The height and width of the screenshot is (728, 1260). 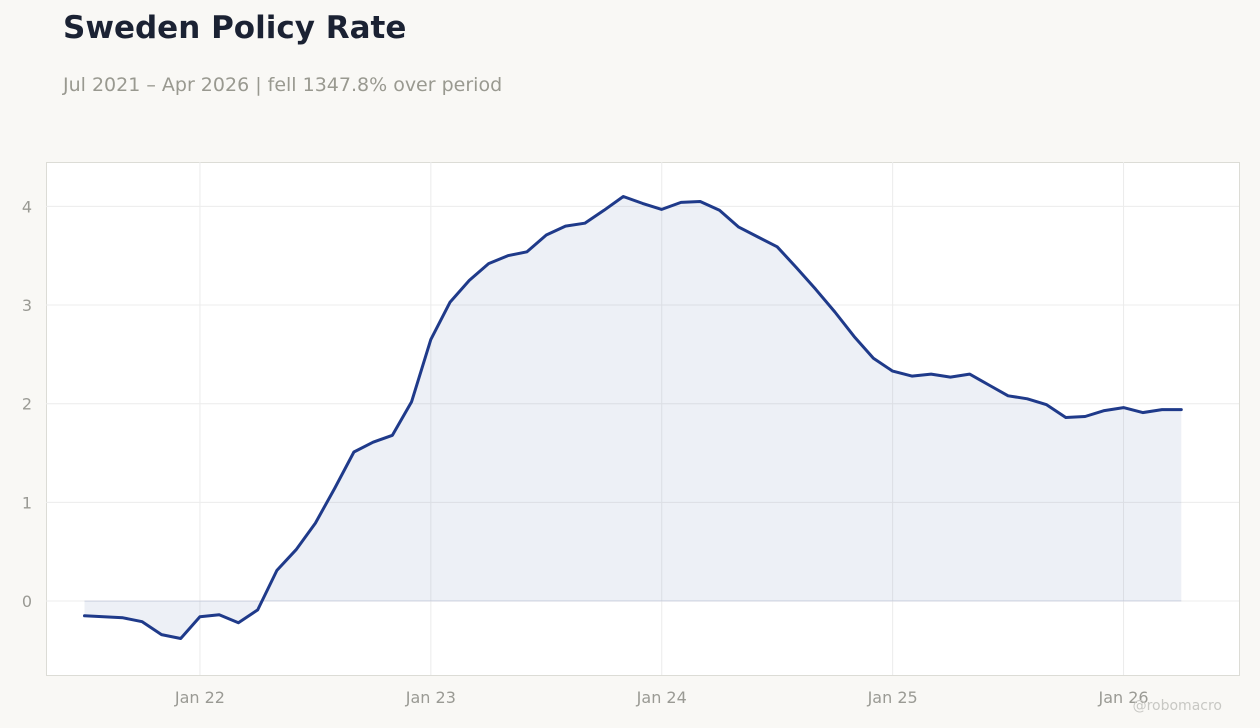 What do you see at coordinates (1122, 697) in the screenshot?
I see `x-tick-label: Jan 26` at bounding box center [1122, 697].